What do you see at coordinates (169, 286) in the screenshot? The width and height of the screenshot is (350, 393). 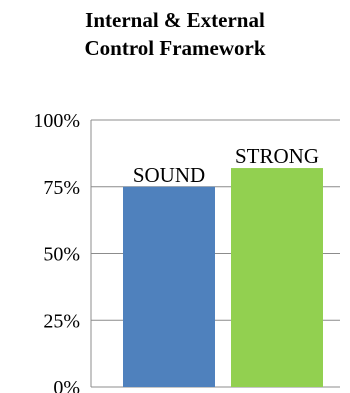 I see `bar-sound` at bounding box center [169, 286].